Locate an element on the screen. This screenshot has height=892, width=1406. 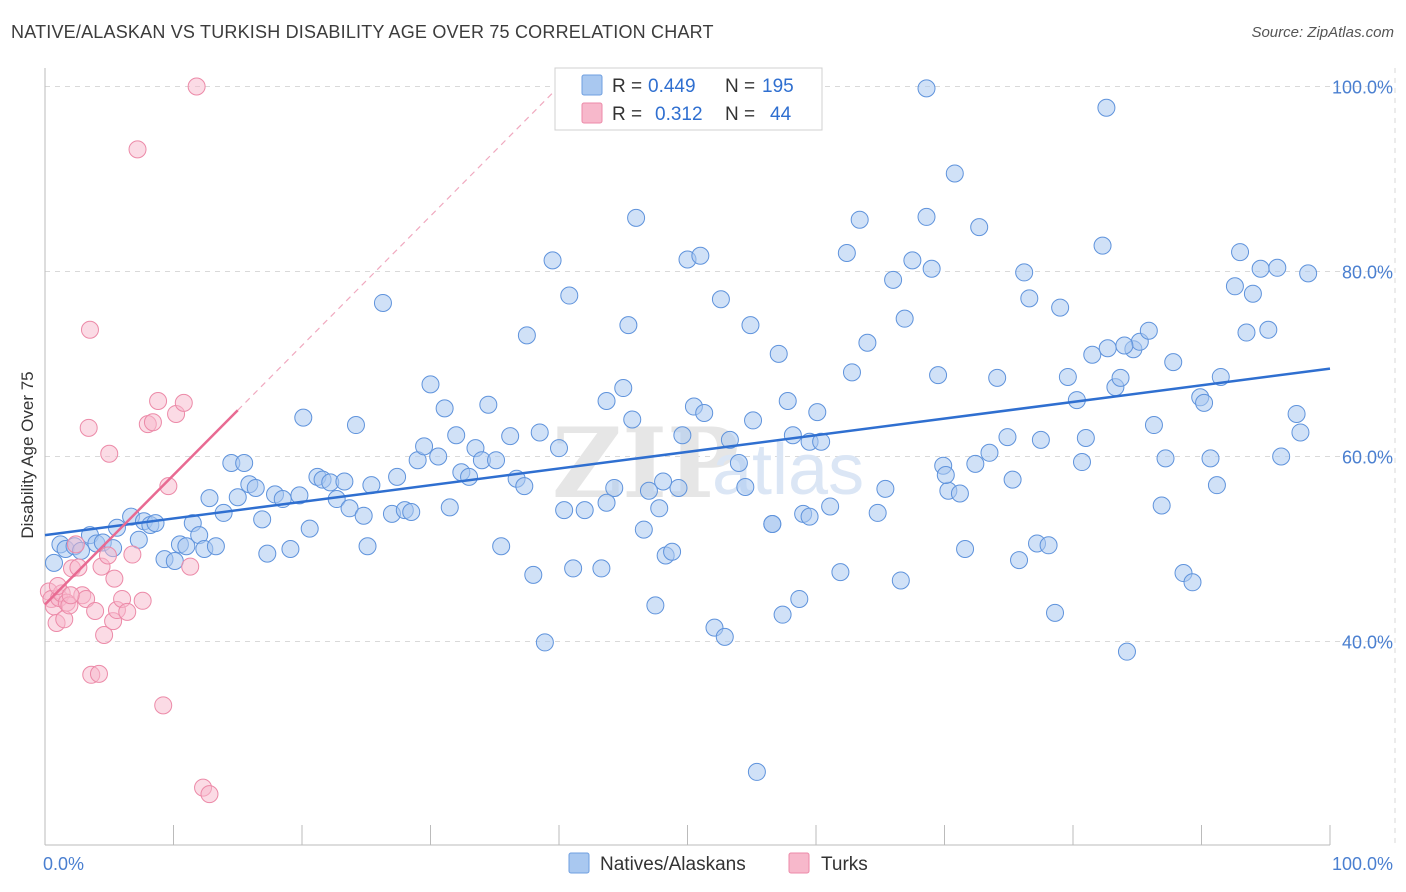
bottom-legend-swatch-natives is located at coordinates (579, 863).